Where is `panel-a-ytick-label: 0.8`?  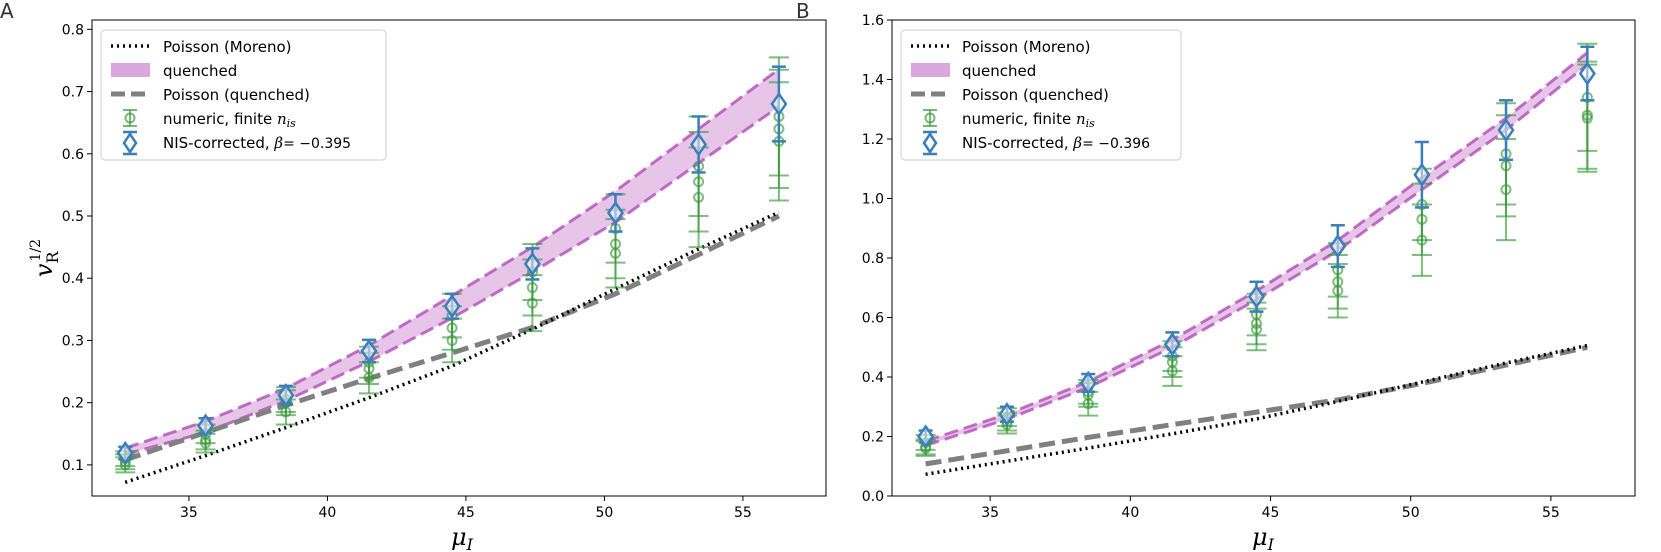 panel-a-ytick-label: 0.8 is located at coordinates (73, 30).